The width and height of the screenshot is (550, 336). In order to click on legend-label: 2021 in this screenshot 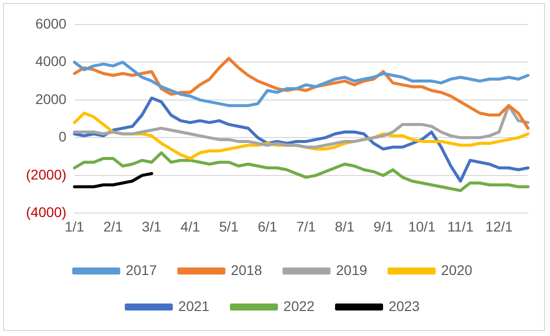, I will do `click(194, 306)`.